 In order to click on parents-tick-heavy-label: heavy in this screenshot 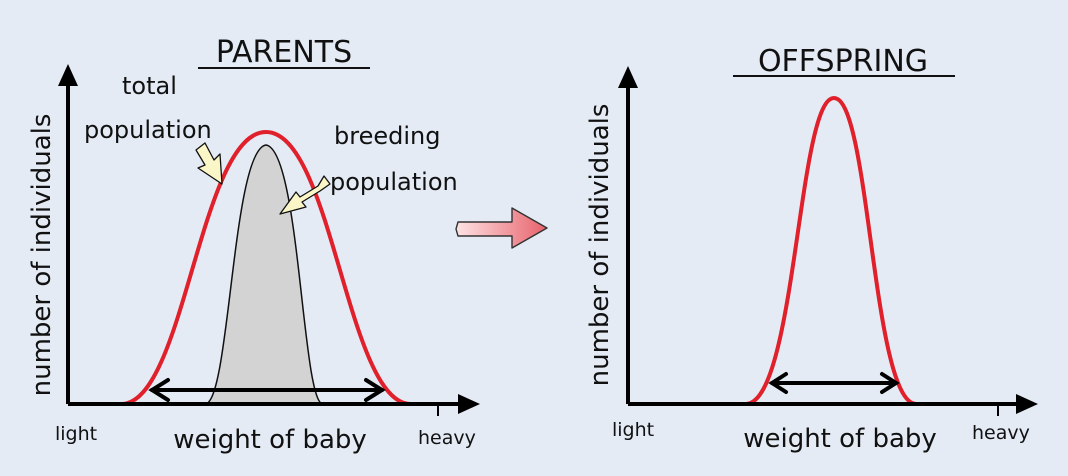, I will do `click(447, 438)`.